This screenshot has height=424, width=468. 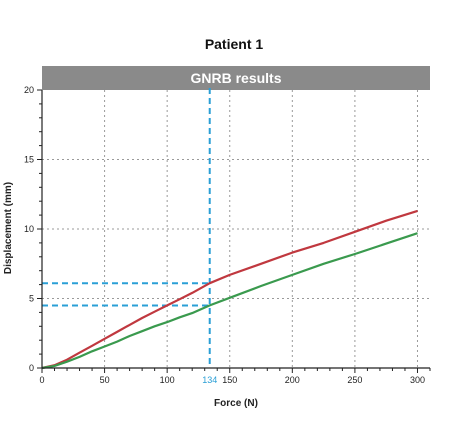 I want to click on highlight-x-label: 134, so click(x=209, y=380).